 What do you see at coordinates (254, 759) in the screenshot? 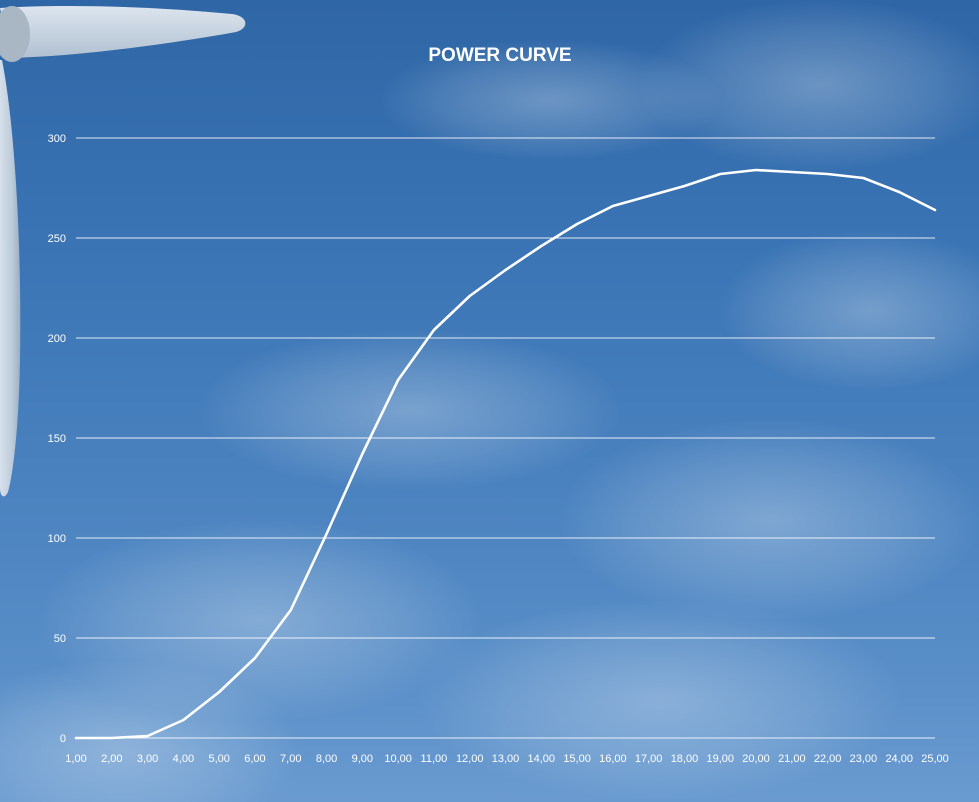
I see `x-tick-label: 6,00` at bounding box center [254, 759].